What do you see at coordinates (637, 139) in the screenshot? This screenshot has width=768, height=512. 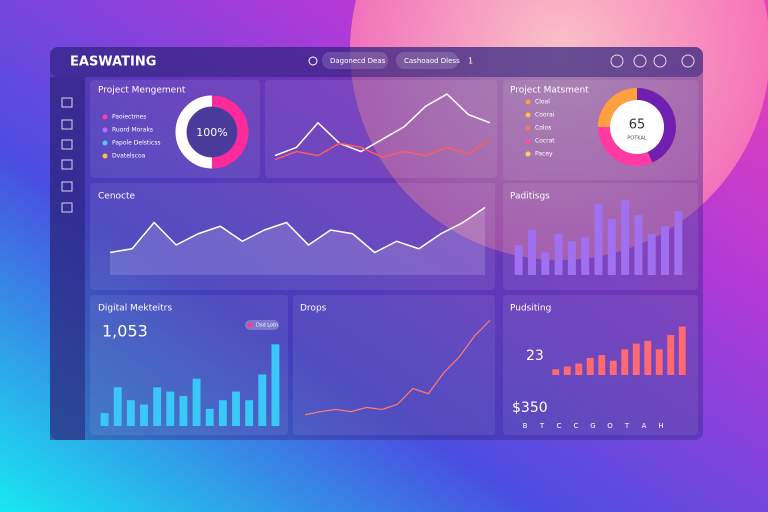 I see `donut-sub: POTKAL` at bounding box center [637, 139].